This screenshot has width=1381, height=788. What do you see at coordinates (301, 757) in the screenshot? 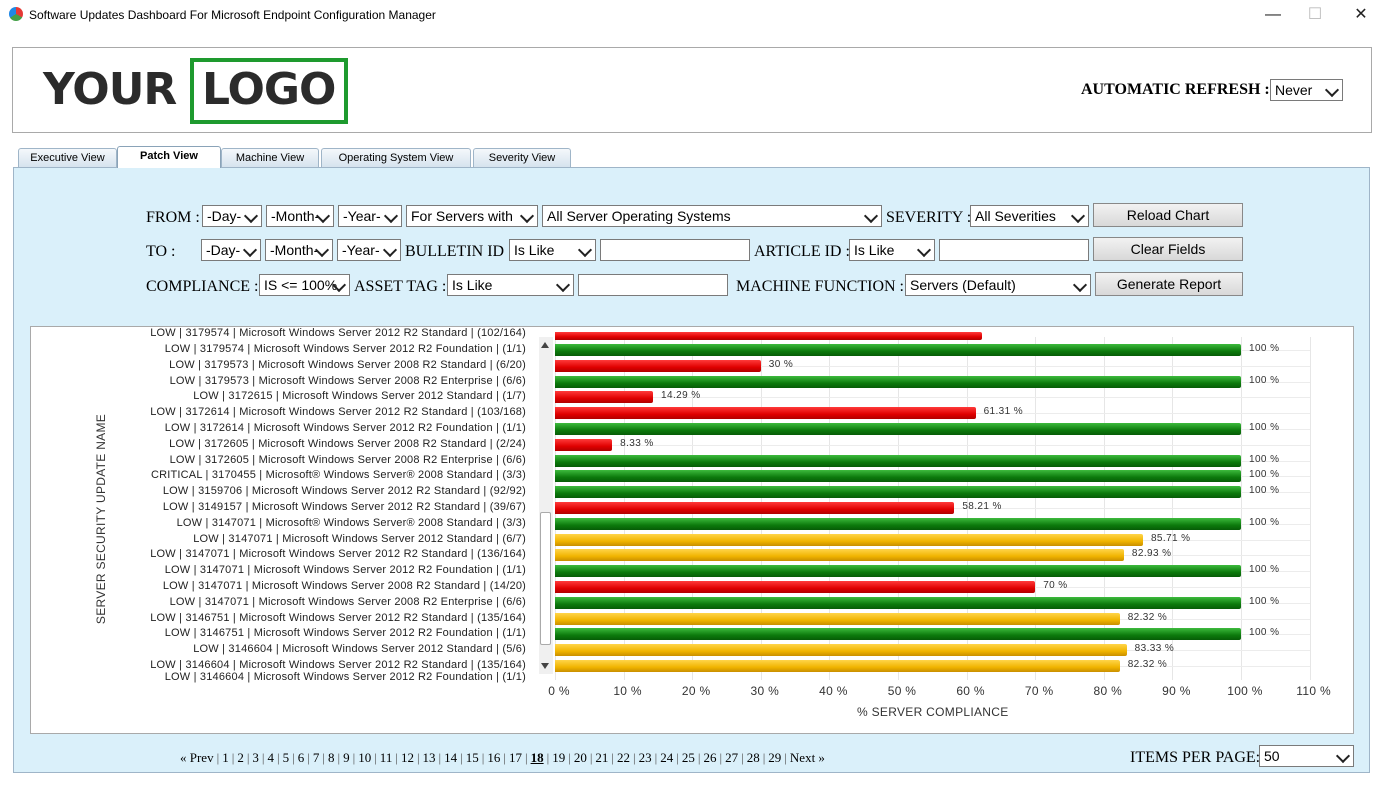
I see `page-link-6: 6` at bounding box center [301, 757].